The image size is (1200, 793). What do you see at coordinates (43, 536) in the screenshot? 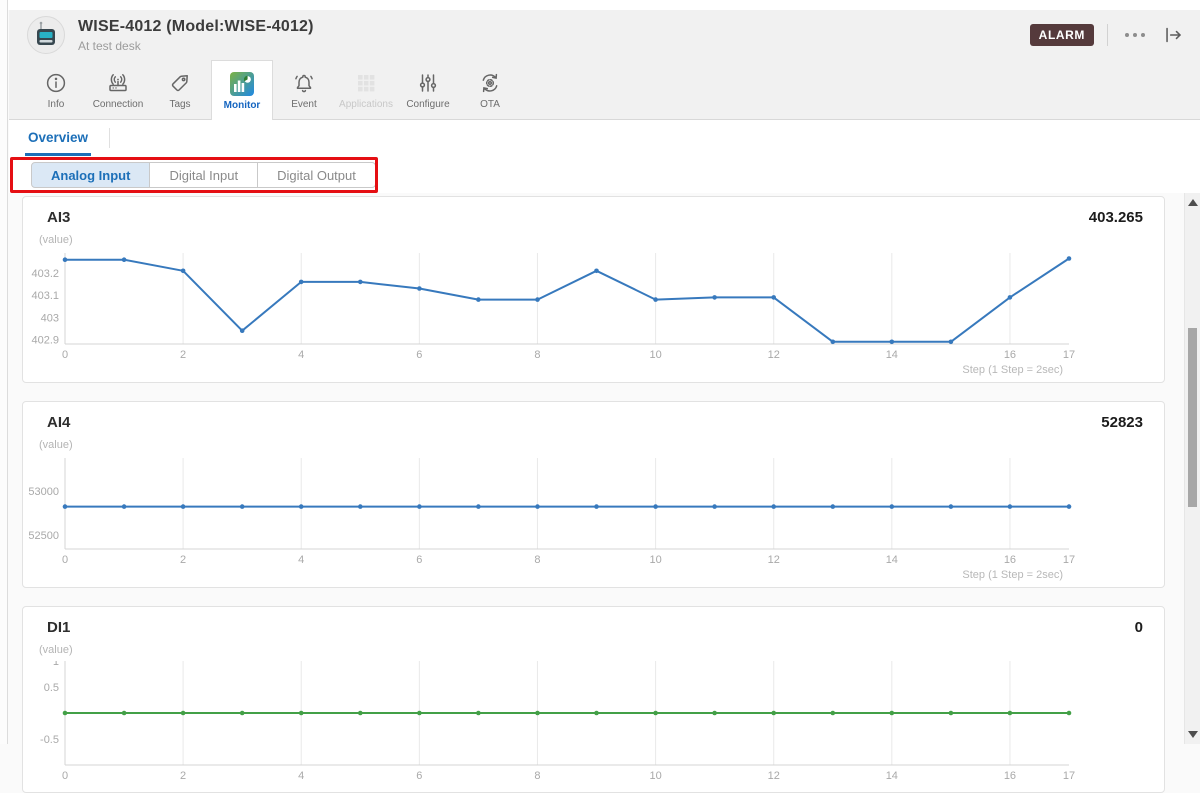
I see `svg-text: 52500` at bounding box center [43, 536].